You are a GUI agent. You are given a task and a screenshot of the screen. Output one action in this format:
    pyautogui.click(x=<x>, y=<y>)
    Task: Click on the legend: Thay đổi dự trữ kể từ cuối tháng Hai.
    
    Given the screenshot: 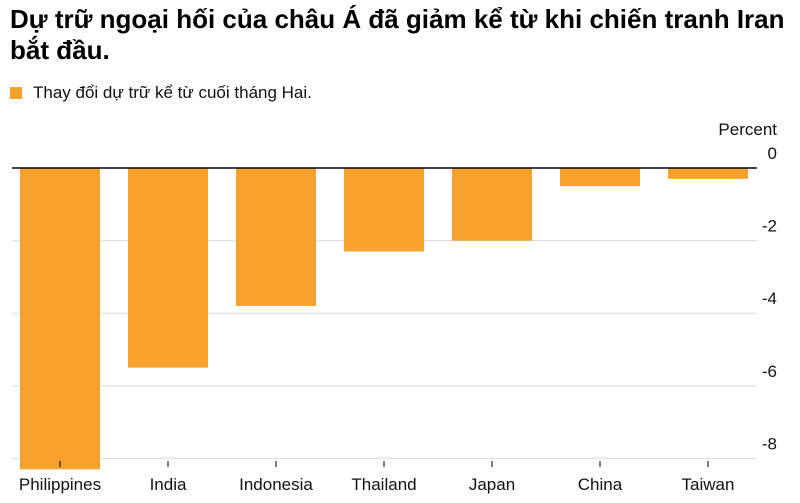 What is the action you would take?
    pyautogui.click(x=161, y=93)
    